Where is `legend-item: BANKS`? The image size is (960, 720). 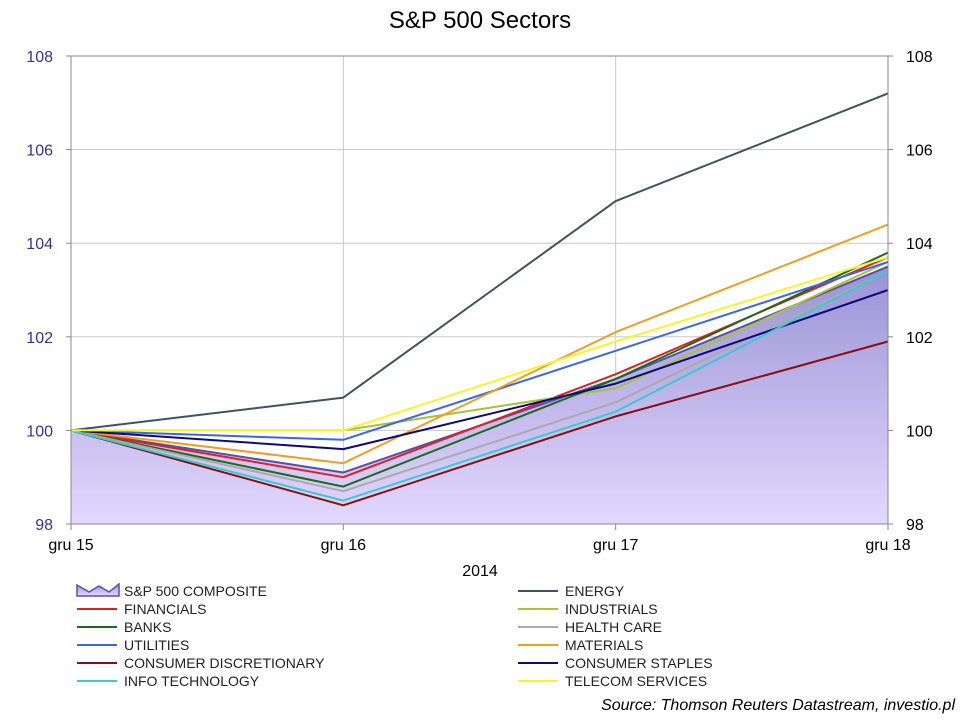 legend-item: BANKS is located at coordinates (124, 627).